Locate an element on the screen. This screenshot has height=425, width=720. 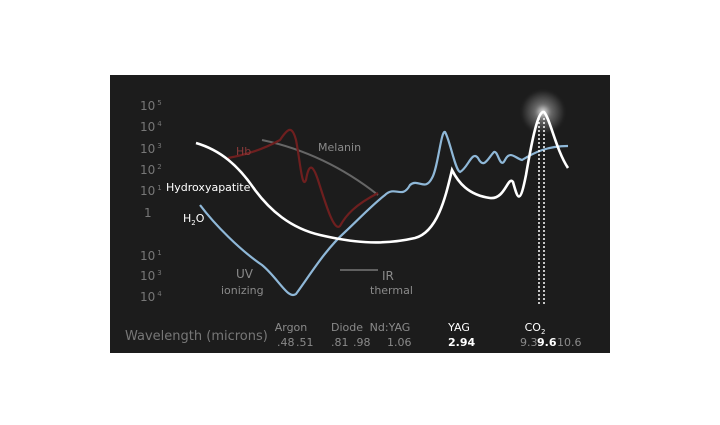
laser-wavelength: 9.3 is located at coordinates (529, 342).